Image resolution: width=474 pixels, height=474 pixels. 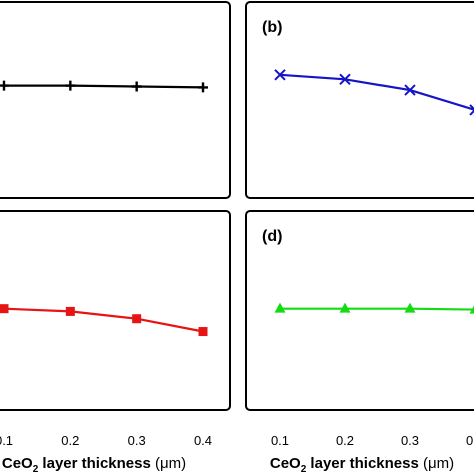 What do you see at coordinates (272, 236) in the screenshot?
I see `panel-label: (d)` at bounding box center [272, 236].